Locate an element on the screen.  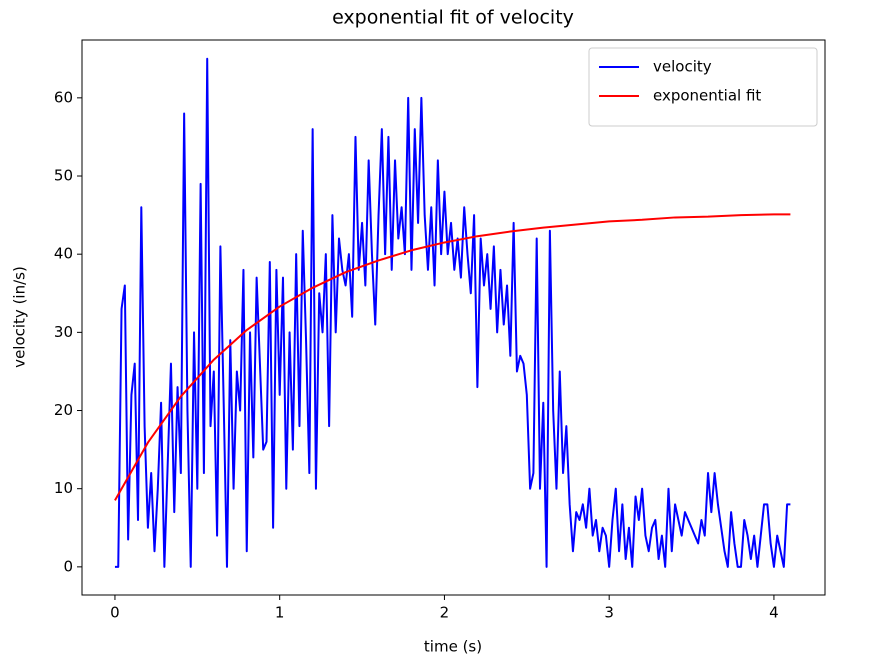
x-tick-label: 2 is located at coordinates (445, 613).